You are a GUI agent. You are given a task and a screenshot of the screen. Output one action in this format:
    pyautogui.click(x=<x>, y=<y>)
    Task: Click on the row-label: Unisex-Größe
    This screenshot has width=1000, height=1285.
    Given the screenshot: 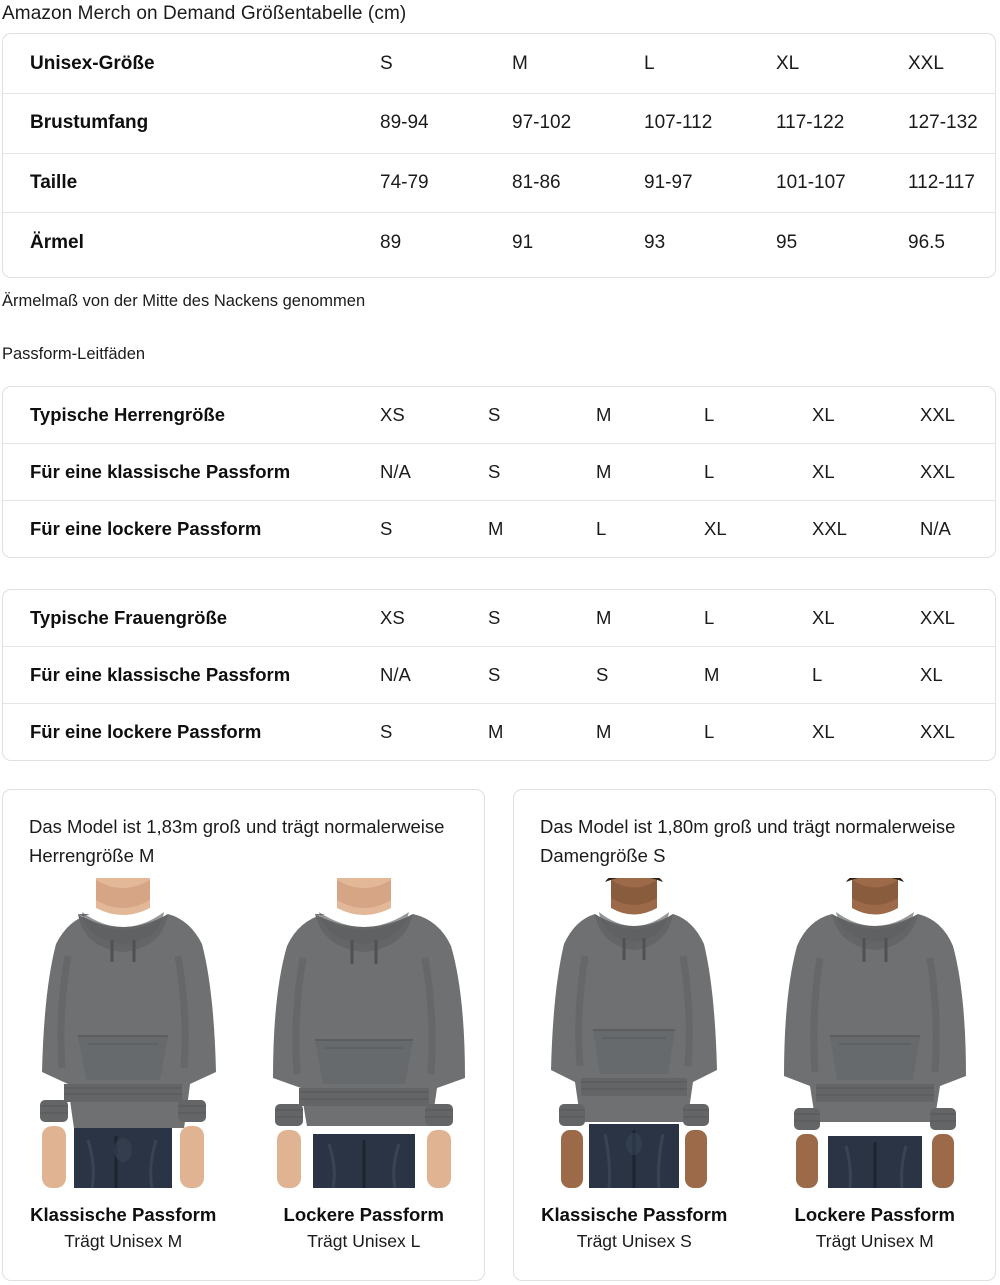 What is the action you would take?
    pyautogui.click(x=92, y=63)
    